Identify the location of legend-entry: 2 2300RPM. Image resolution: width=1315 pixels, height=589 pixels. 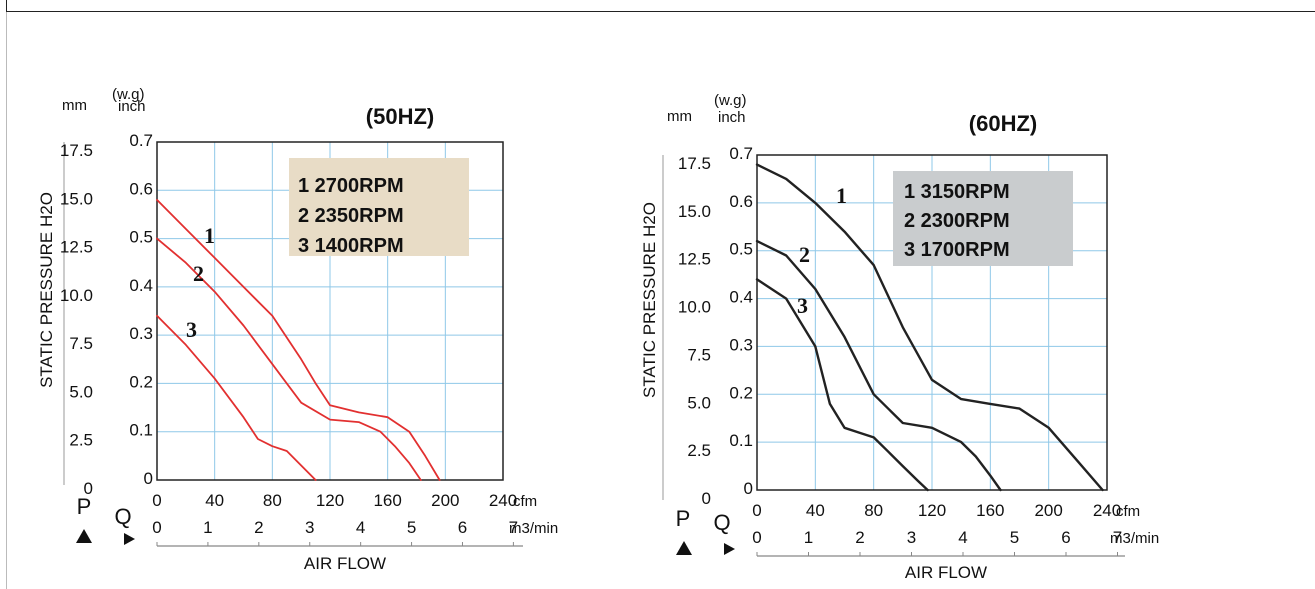
(957, 221).